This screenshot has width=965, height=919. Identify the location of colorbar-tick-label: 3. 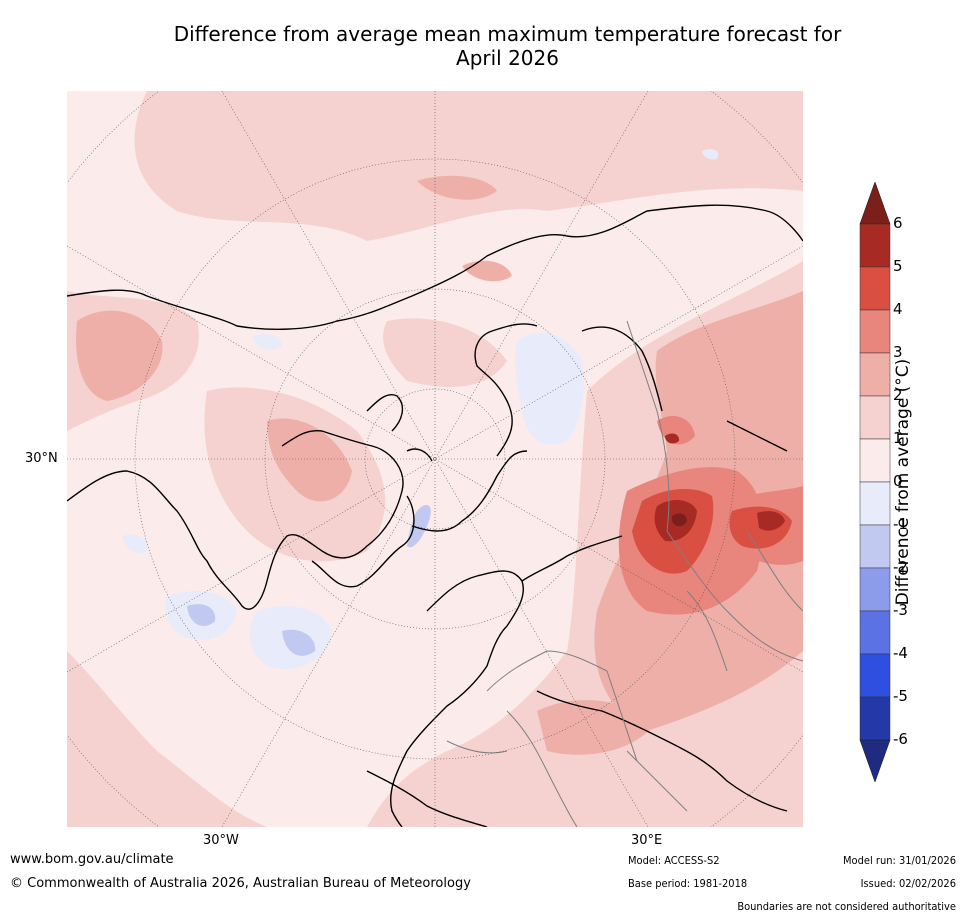
(898, 352).